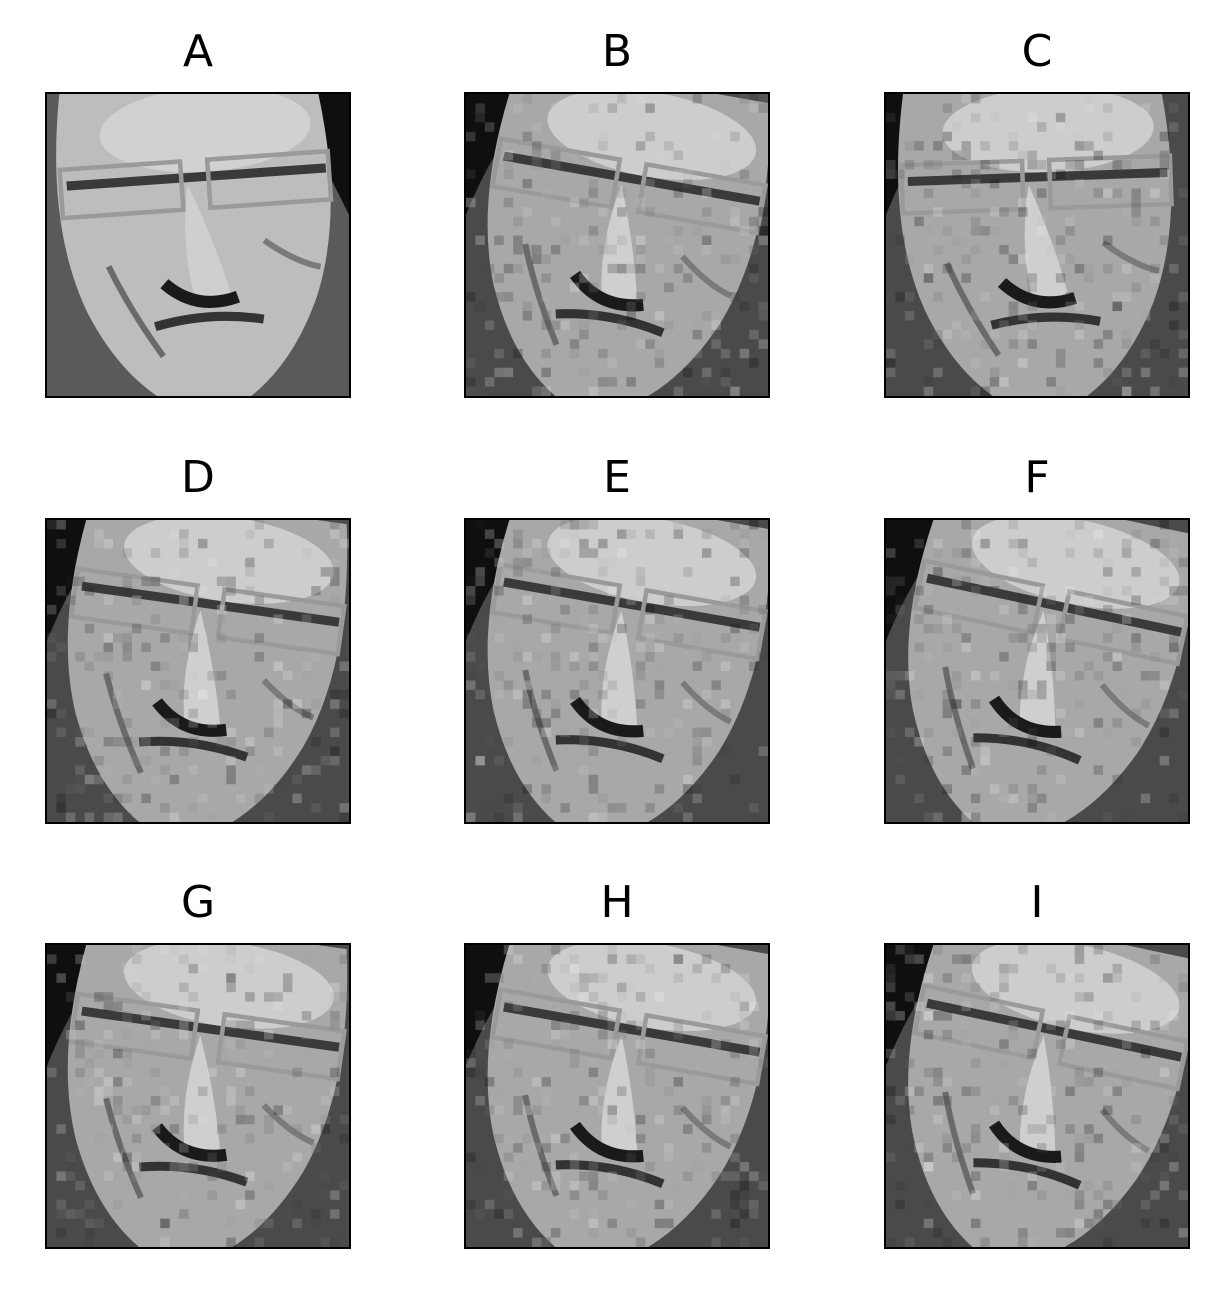  I want to click on panel-frame-a, so click(198, 245).